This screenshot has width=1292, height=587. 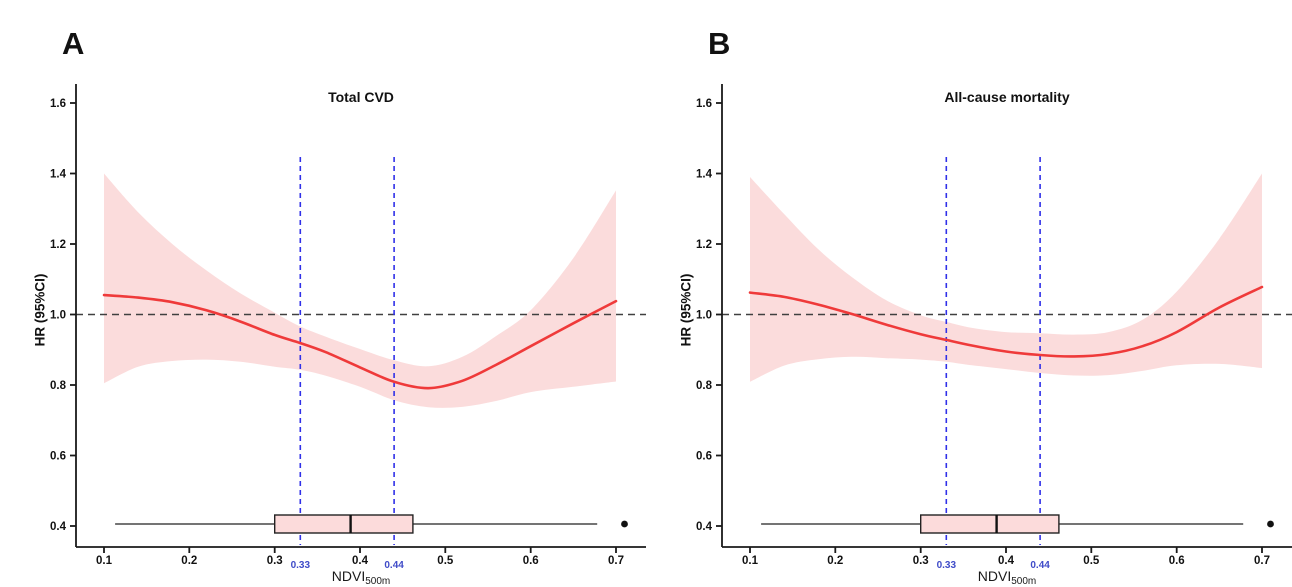 I want to click on ci-band, so click(x=1006, y=277).